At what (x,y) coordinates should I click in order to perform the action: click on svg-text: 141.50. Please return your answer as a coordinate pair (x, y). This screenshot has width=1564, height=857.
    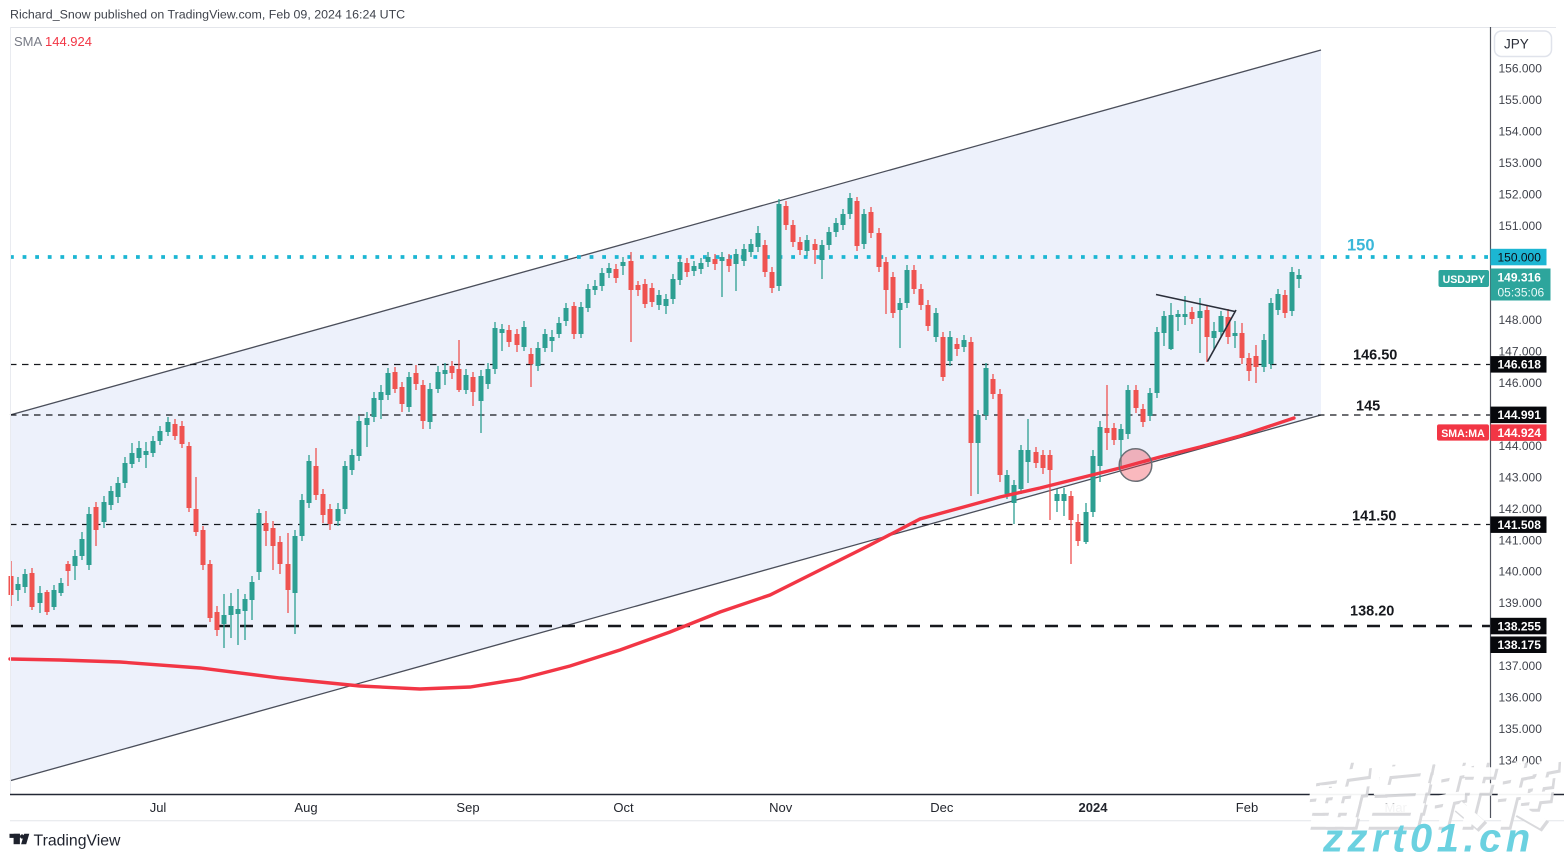
    Looking at the image, I should click on (1374, 517).